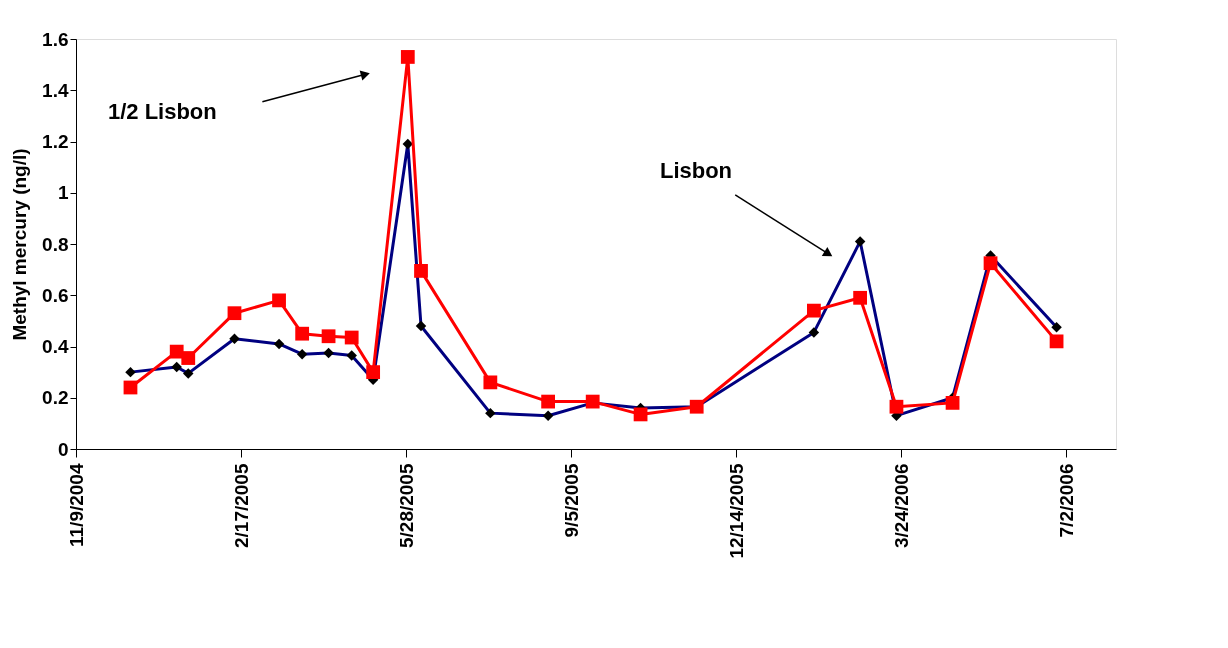  I want to click on y-tick-label: 1.4, so click(55, 90).